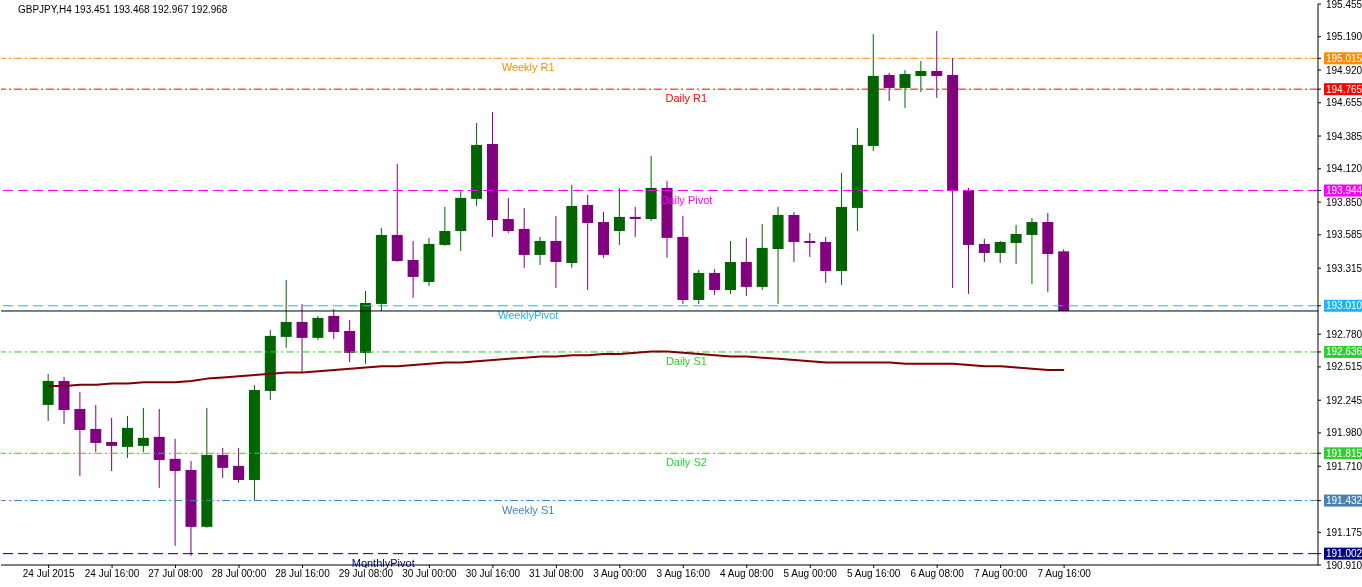 Image resolution: width=1362 pixels, height=587 pixels. I want to click on y-tick-label: 192.780, so click(1344, 334).